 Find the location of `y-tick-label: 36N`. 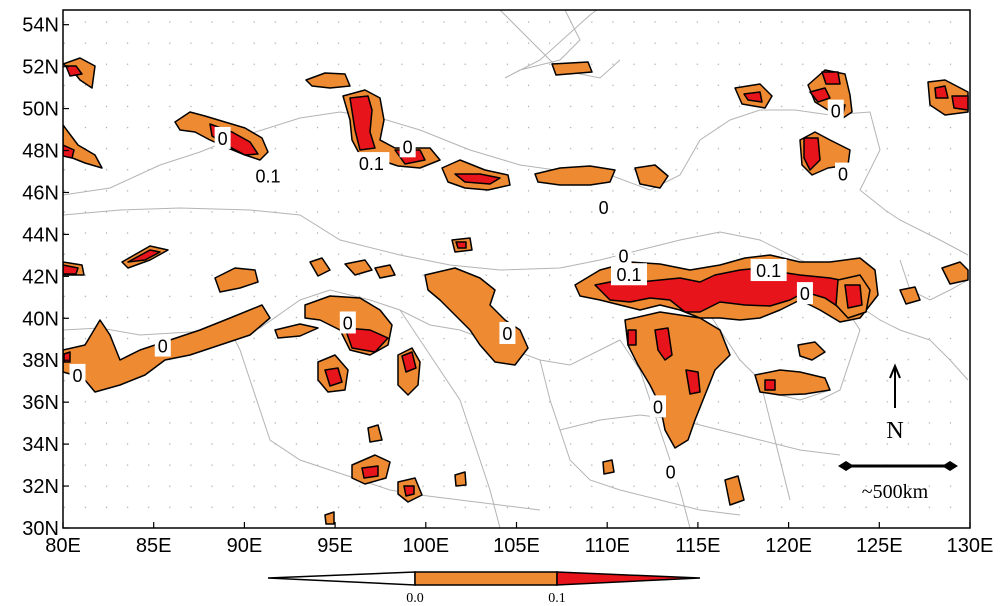

y-tick-label: 36N is located at coordinates (40, 403).